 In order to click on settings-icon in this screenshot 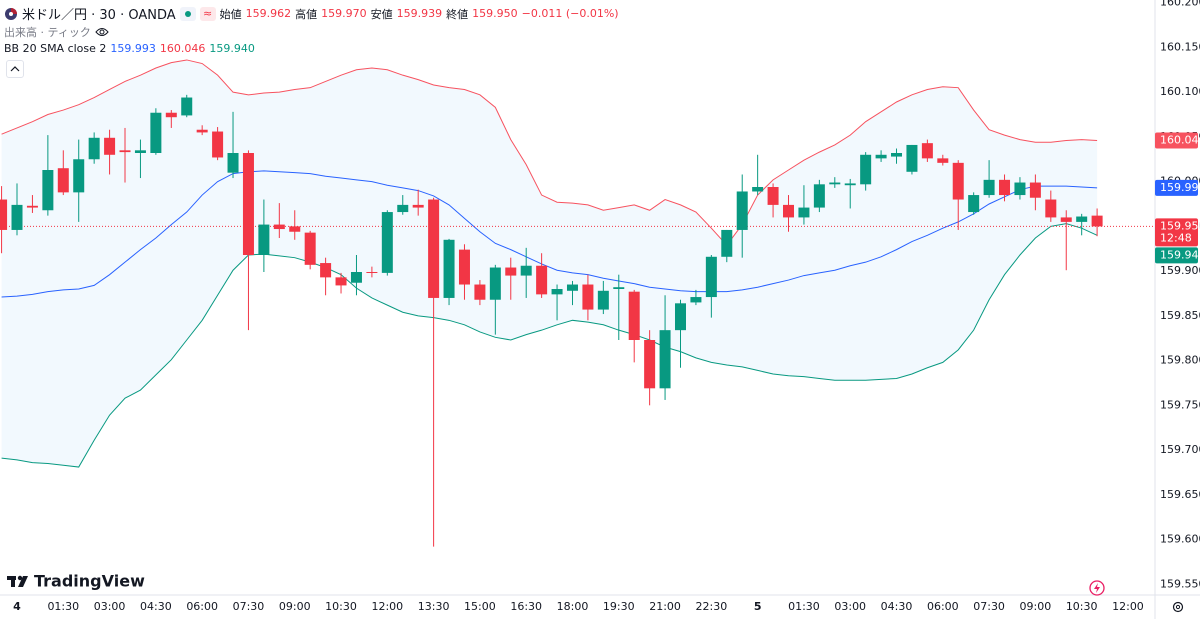, I will do `click(1178, 607)`.